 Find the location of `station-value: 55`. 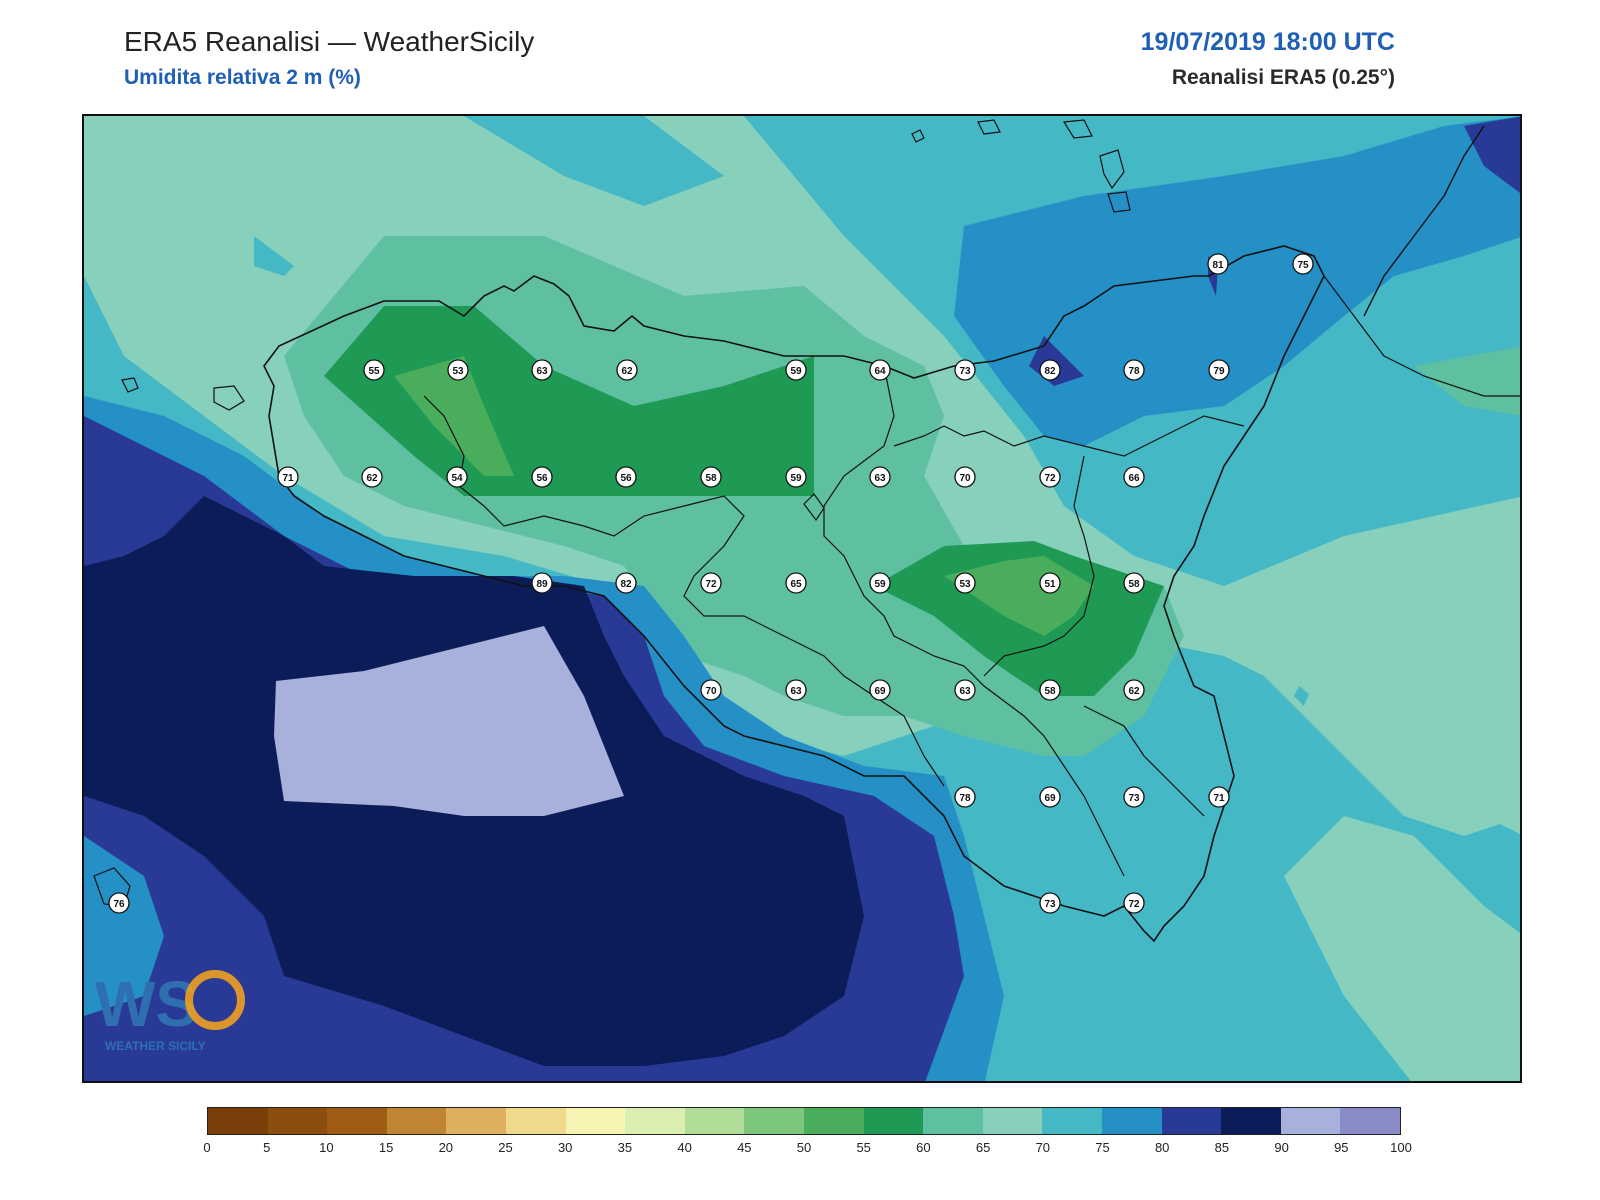

station-value: 55 is located at coordinates (374, 371).